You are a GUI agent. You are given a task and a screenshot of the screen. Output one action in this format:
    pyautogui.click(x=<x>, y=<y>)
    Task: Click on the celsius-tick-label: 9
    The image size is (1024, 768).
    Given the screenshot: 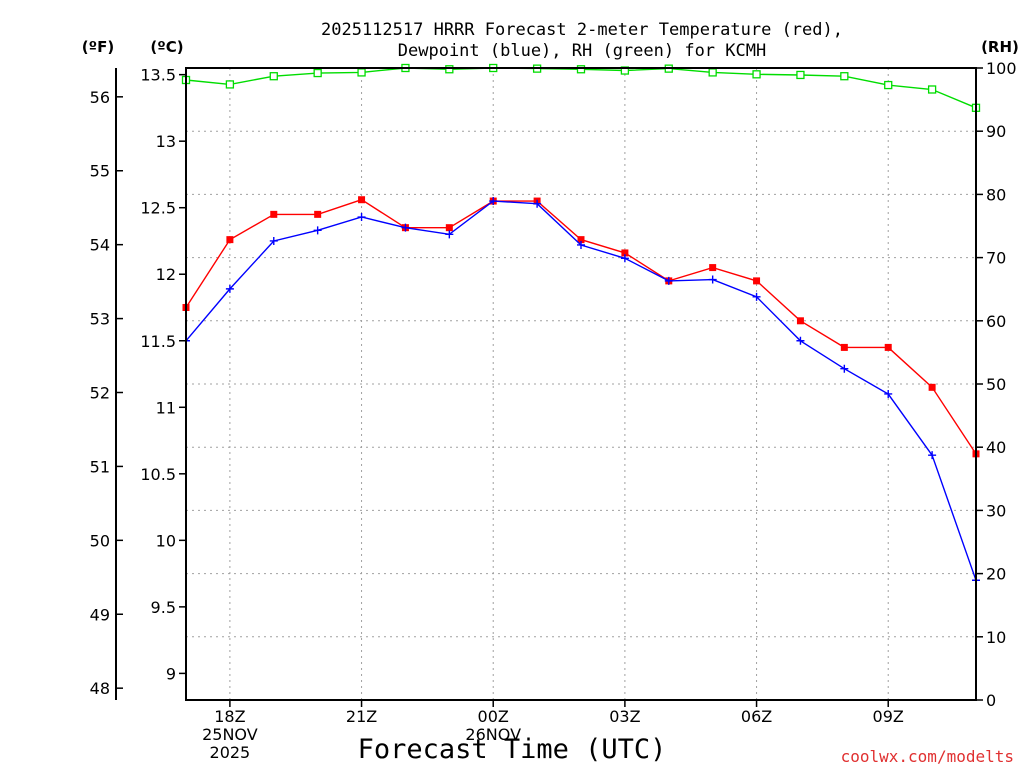 What is the action you would take?
    pyautogui.click(x=171, y=673)
    